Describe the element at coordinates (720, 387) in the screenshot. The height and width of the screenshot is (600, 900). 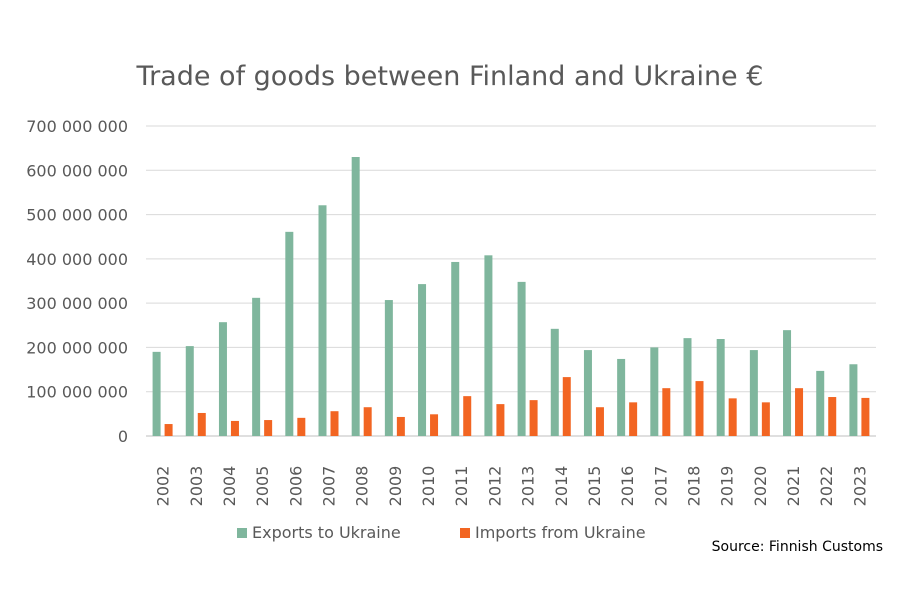
I see `bar-exports-2019` at that location.